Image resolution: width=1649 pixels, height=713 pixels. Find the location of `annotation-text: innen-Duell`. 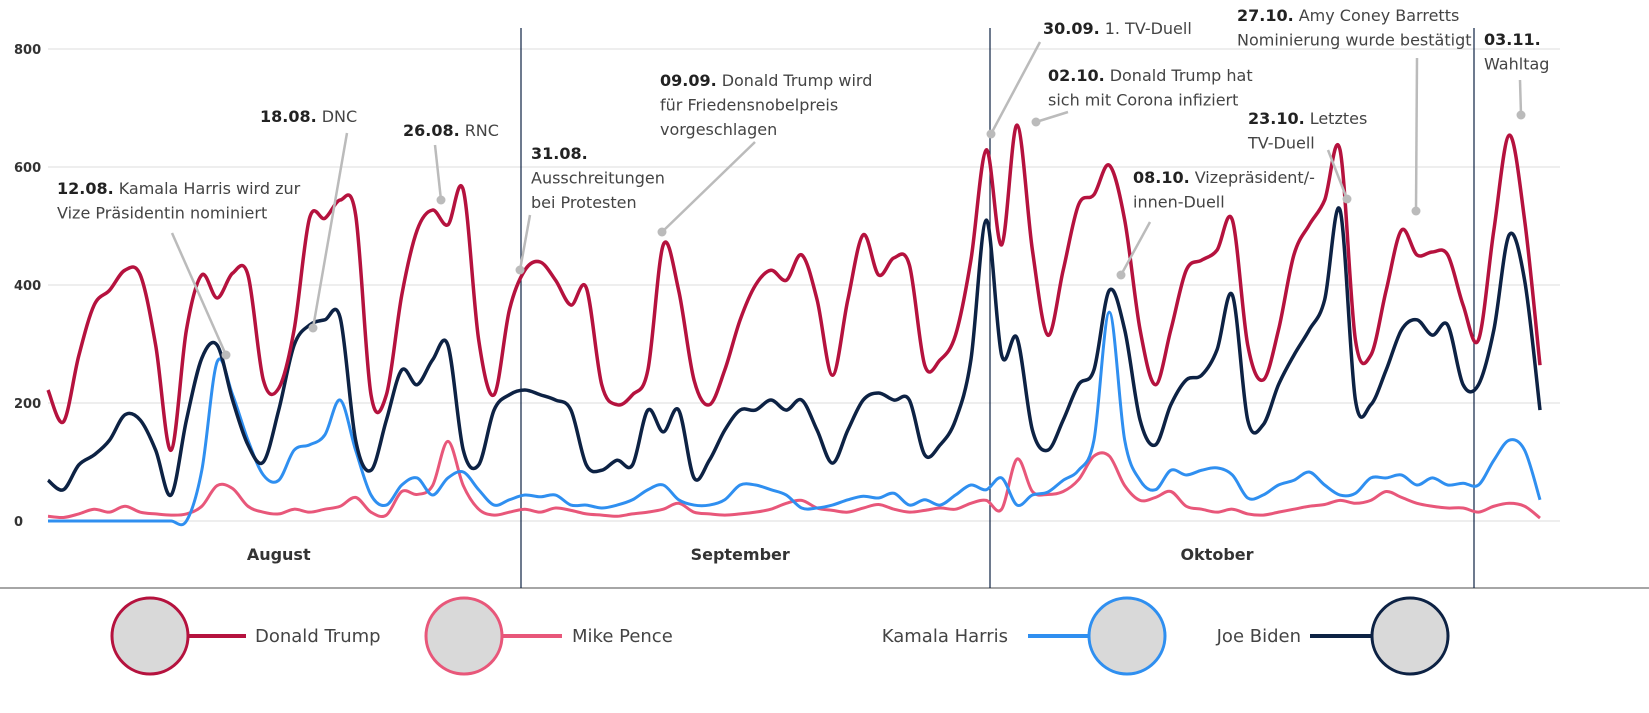

annotation-text: innen-Duell is located at coordinates (1179, 202).